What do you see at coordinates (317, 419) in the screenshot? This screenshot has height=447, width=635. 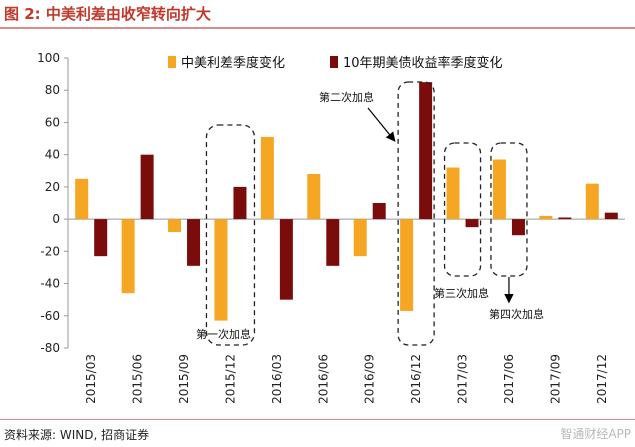 I see `footer-divider` at bounding box center [317, 419].